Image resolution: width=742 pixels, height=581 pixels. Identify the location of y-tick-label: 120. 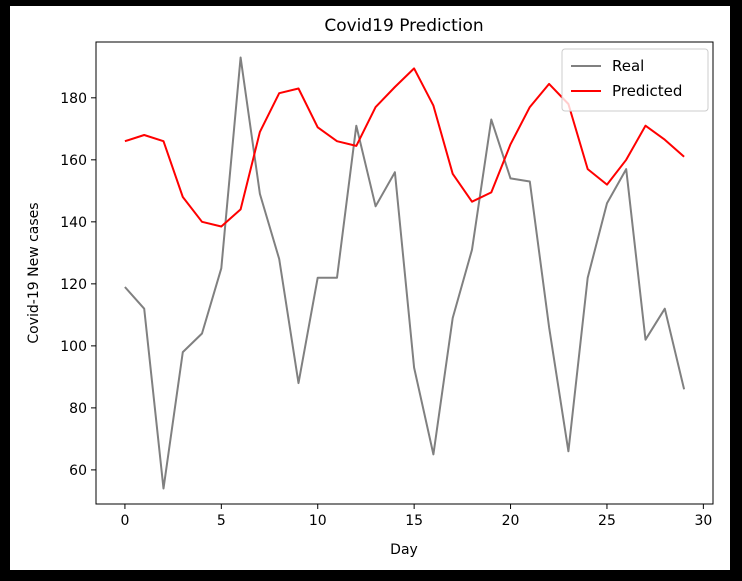
(73, 285).